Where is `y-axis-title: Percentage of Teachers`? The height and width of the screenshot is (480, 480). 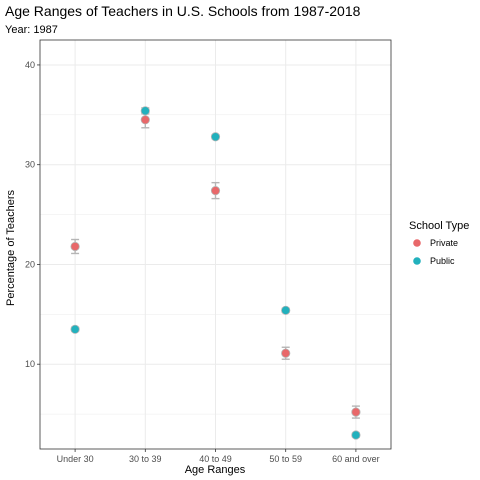
y-axis-title: Percentage of Teachers is located at coordinates (11, 248).